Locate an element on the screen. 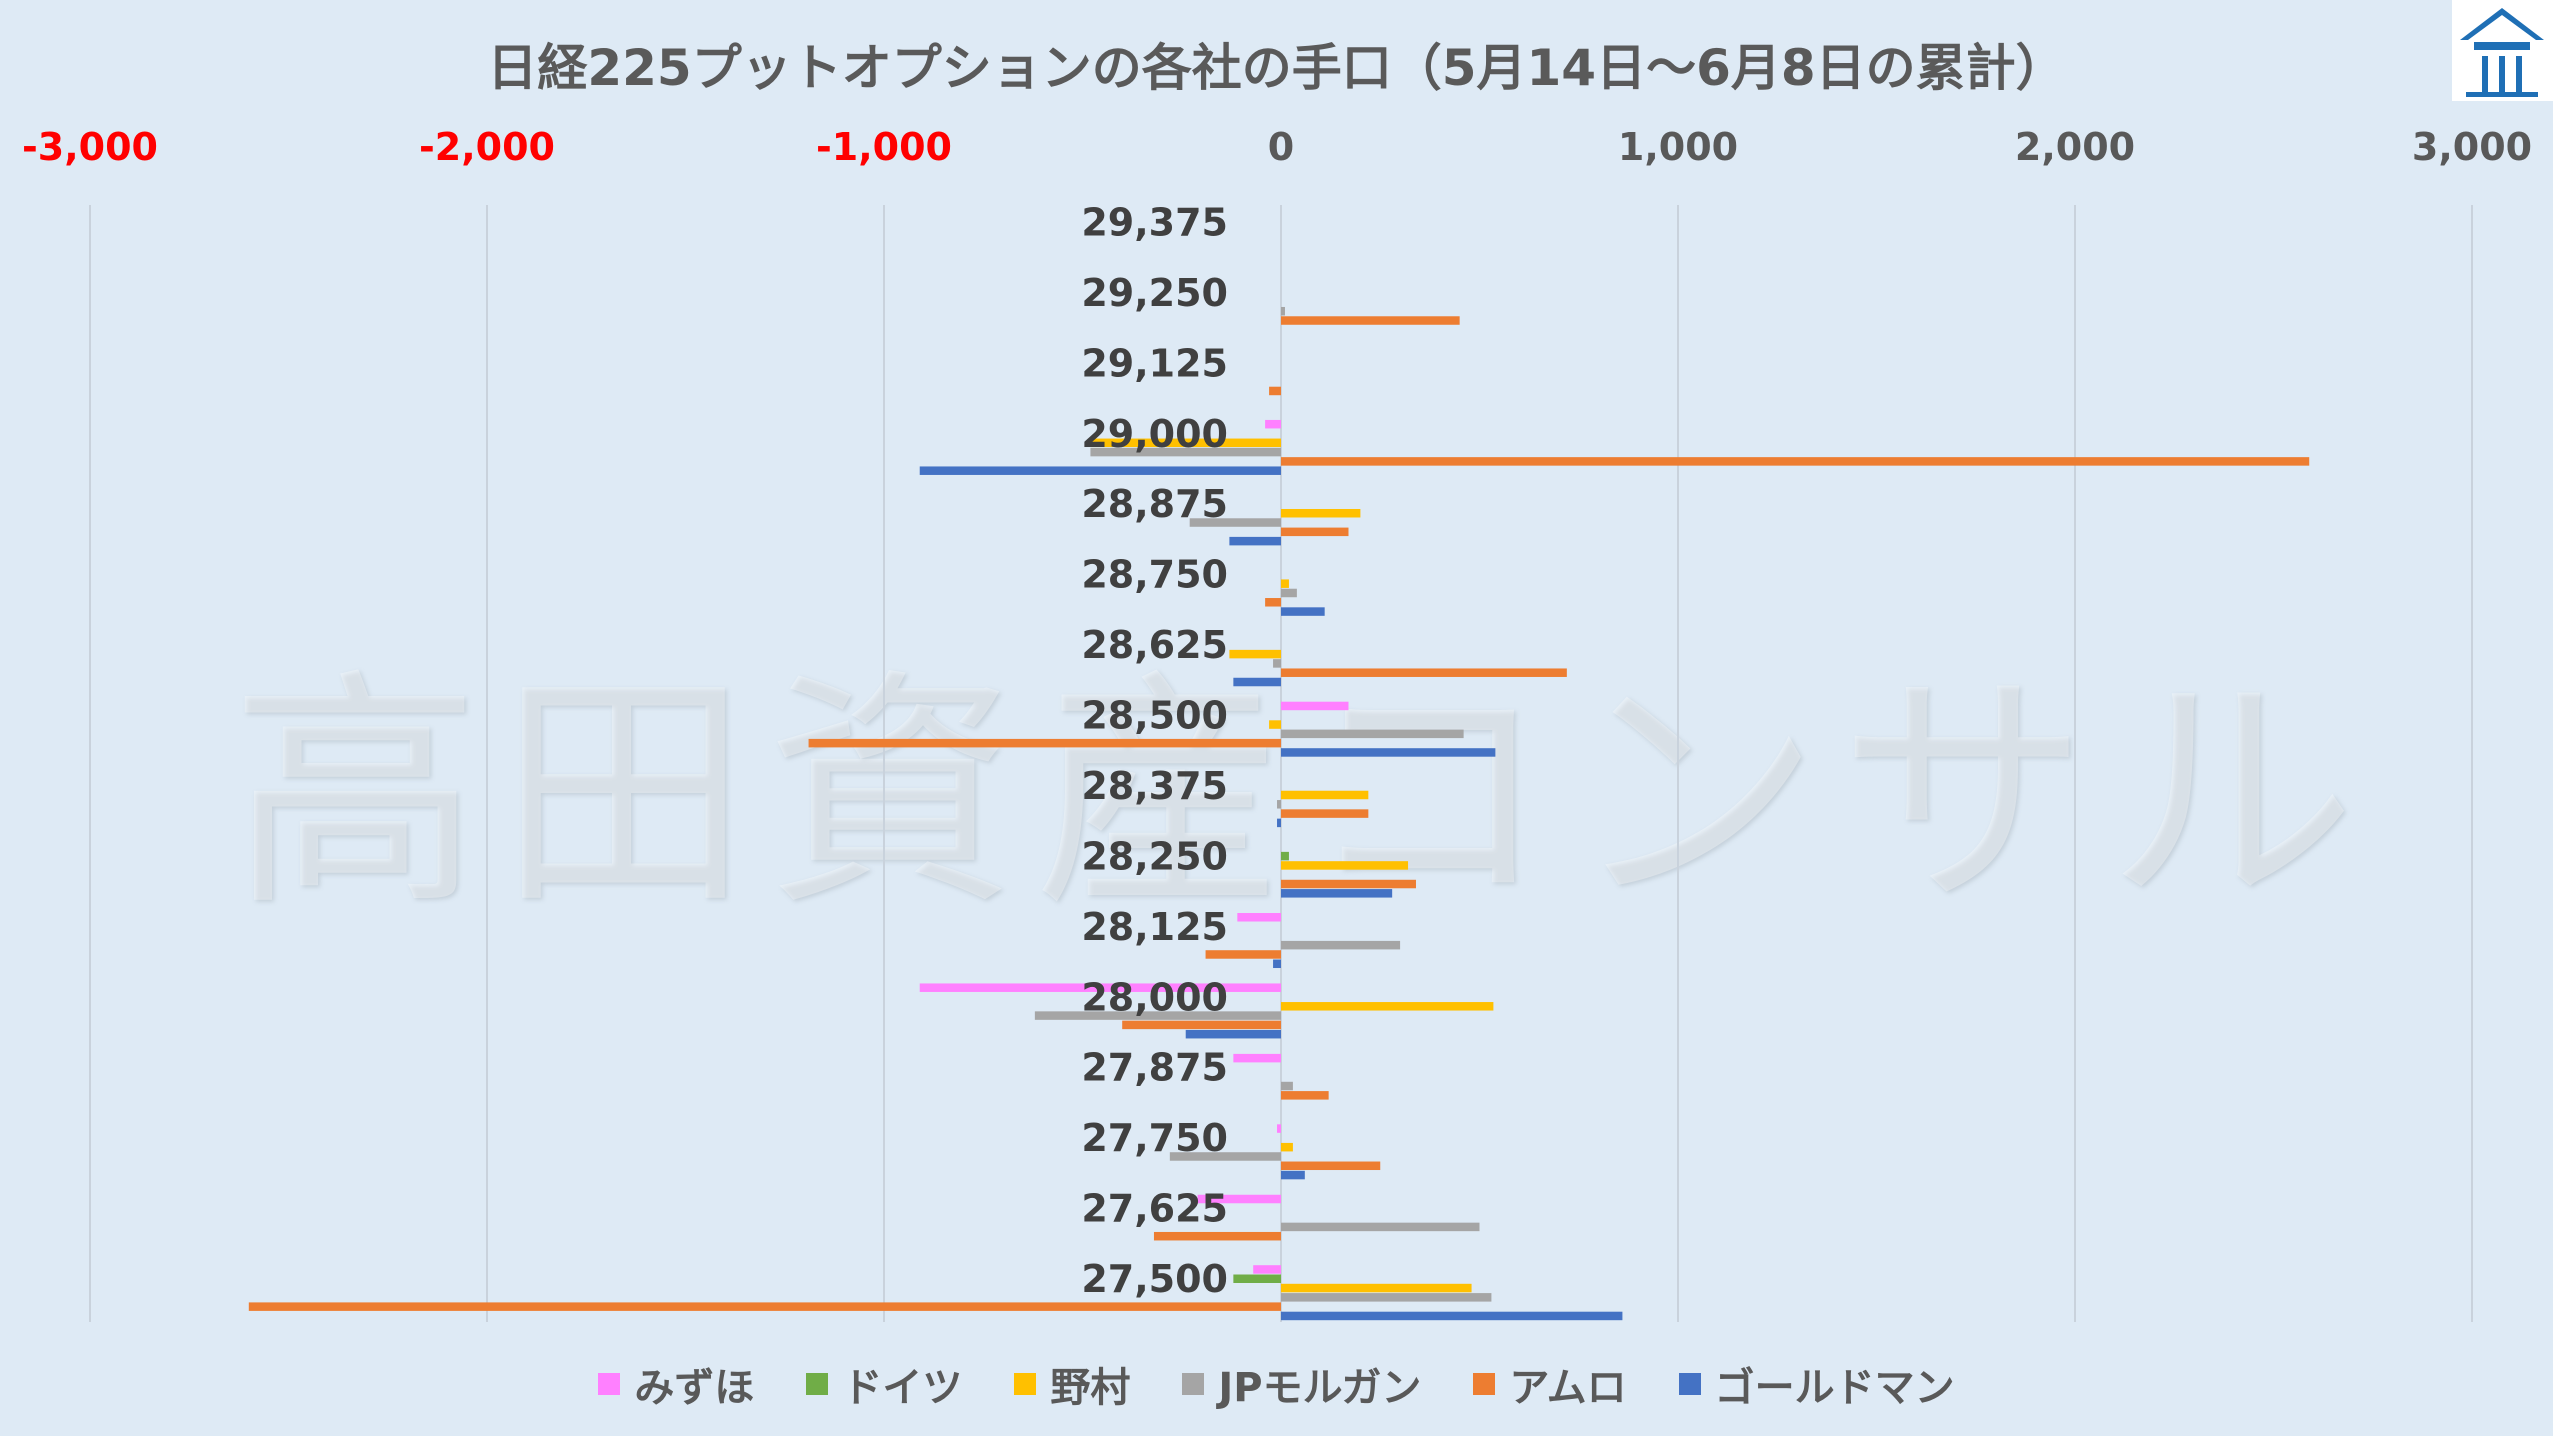 Image resolution: width=2553 pixels, height=1436 pixels. house-logo is located at coordinates (2502, 50).